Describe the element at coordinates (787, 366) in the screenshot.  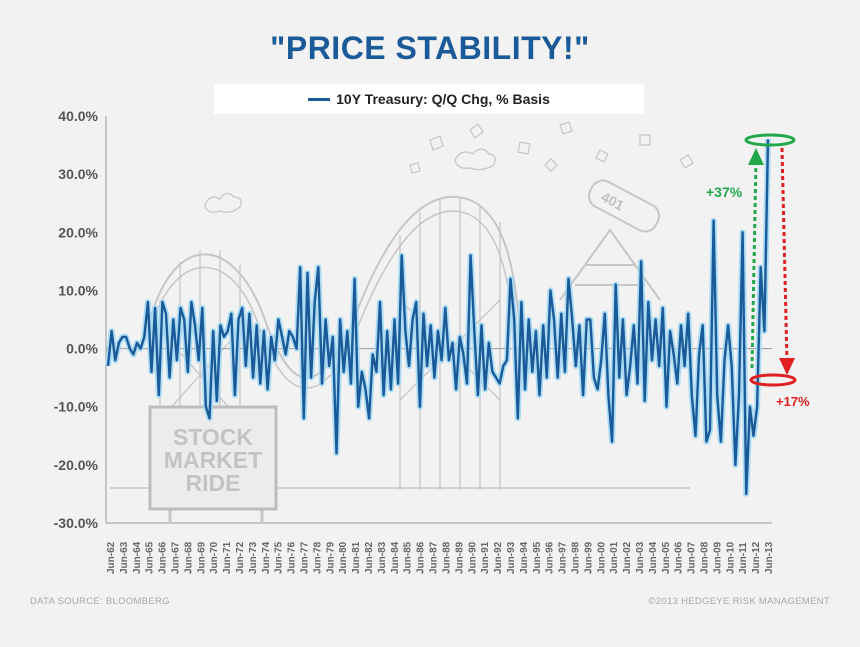
I see `fall-arrowhead` at that location.